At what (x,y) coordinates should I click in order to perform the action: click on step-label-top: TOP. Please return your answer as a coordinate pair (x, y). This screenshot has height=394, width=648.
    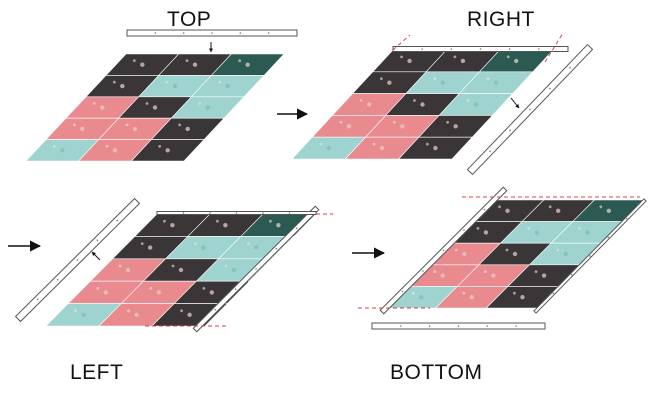
    Looking at the image, I should click on (189, 19).